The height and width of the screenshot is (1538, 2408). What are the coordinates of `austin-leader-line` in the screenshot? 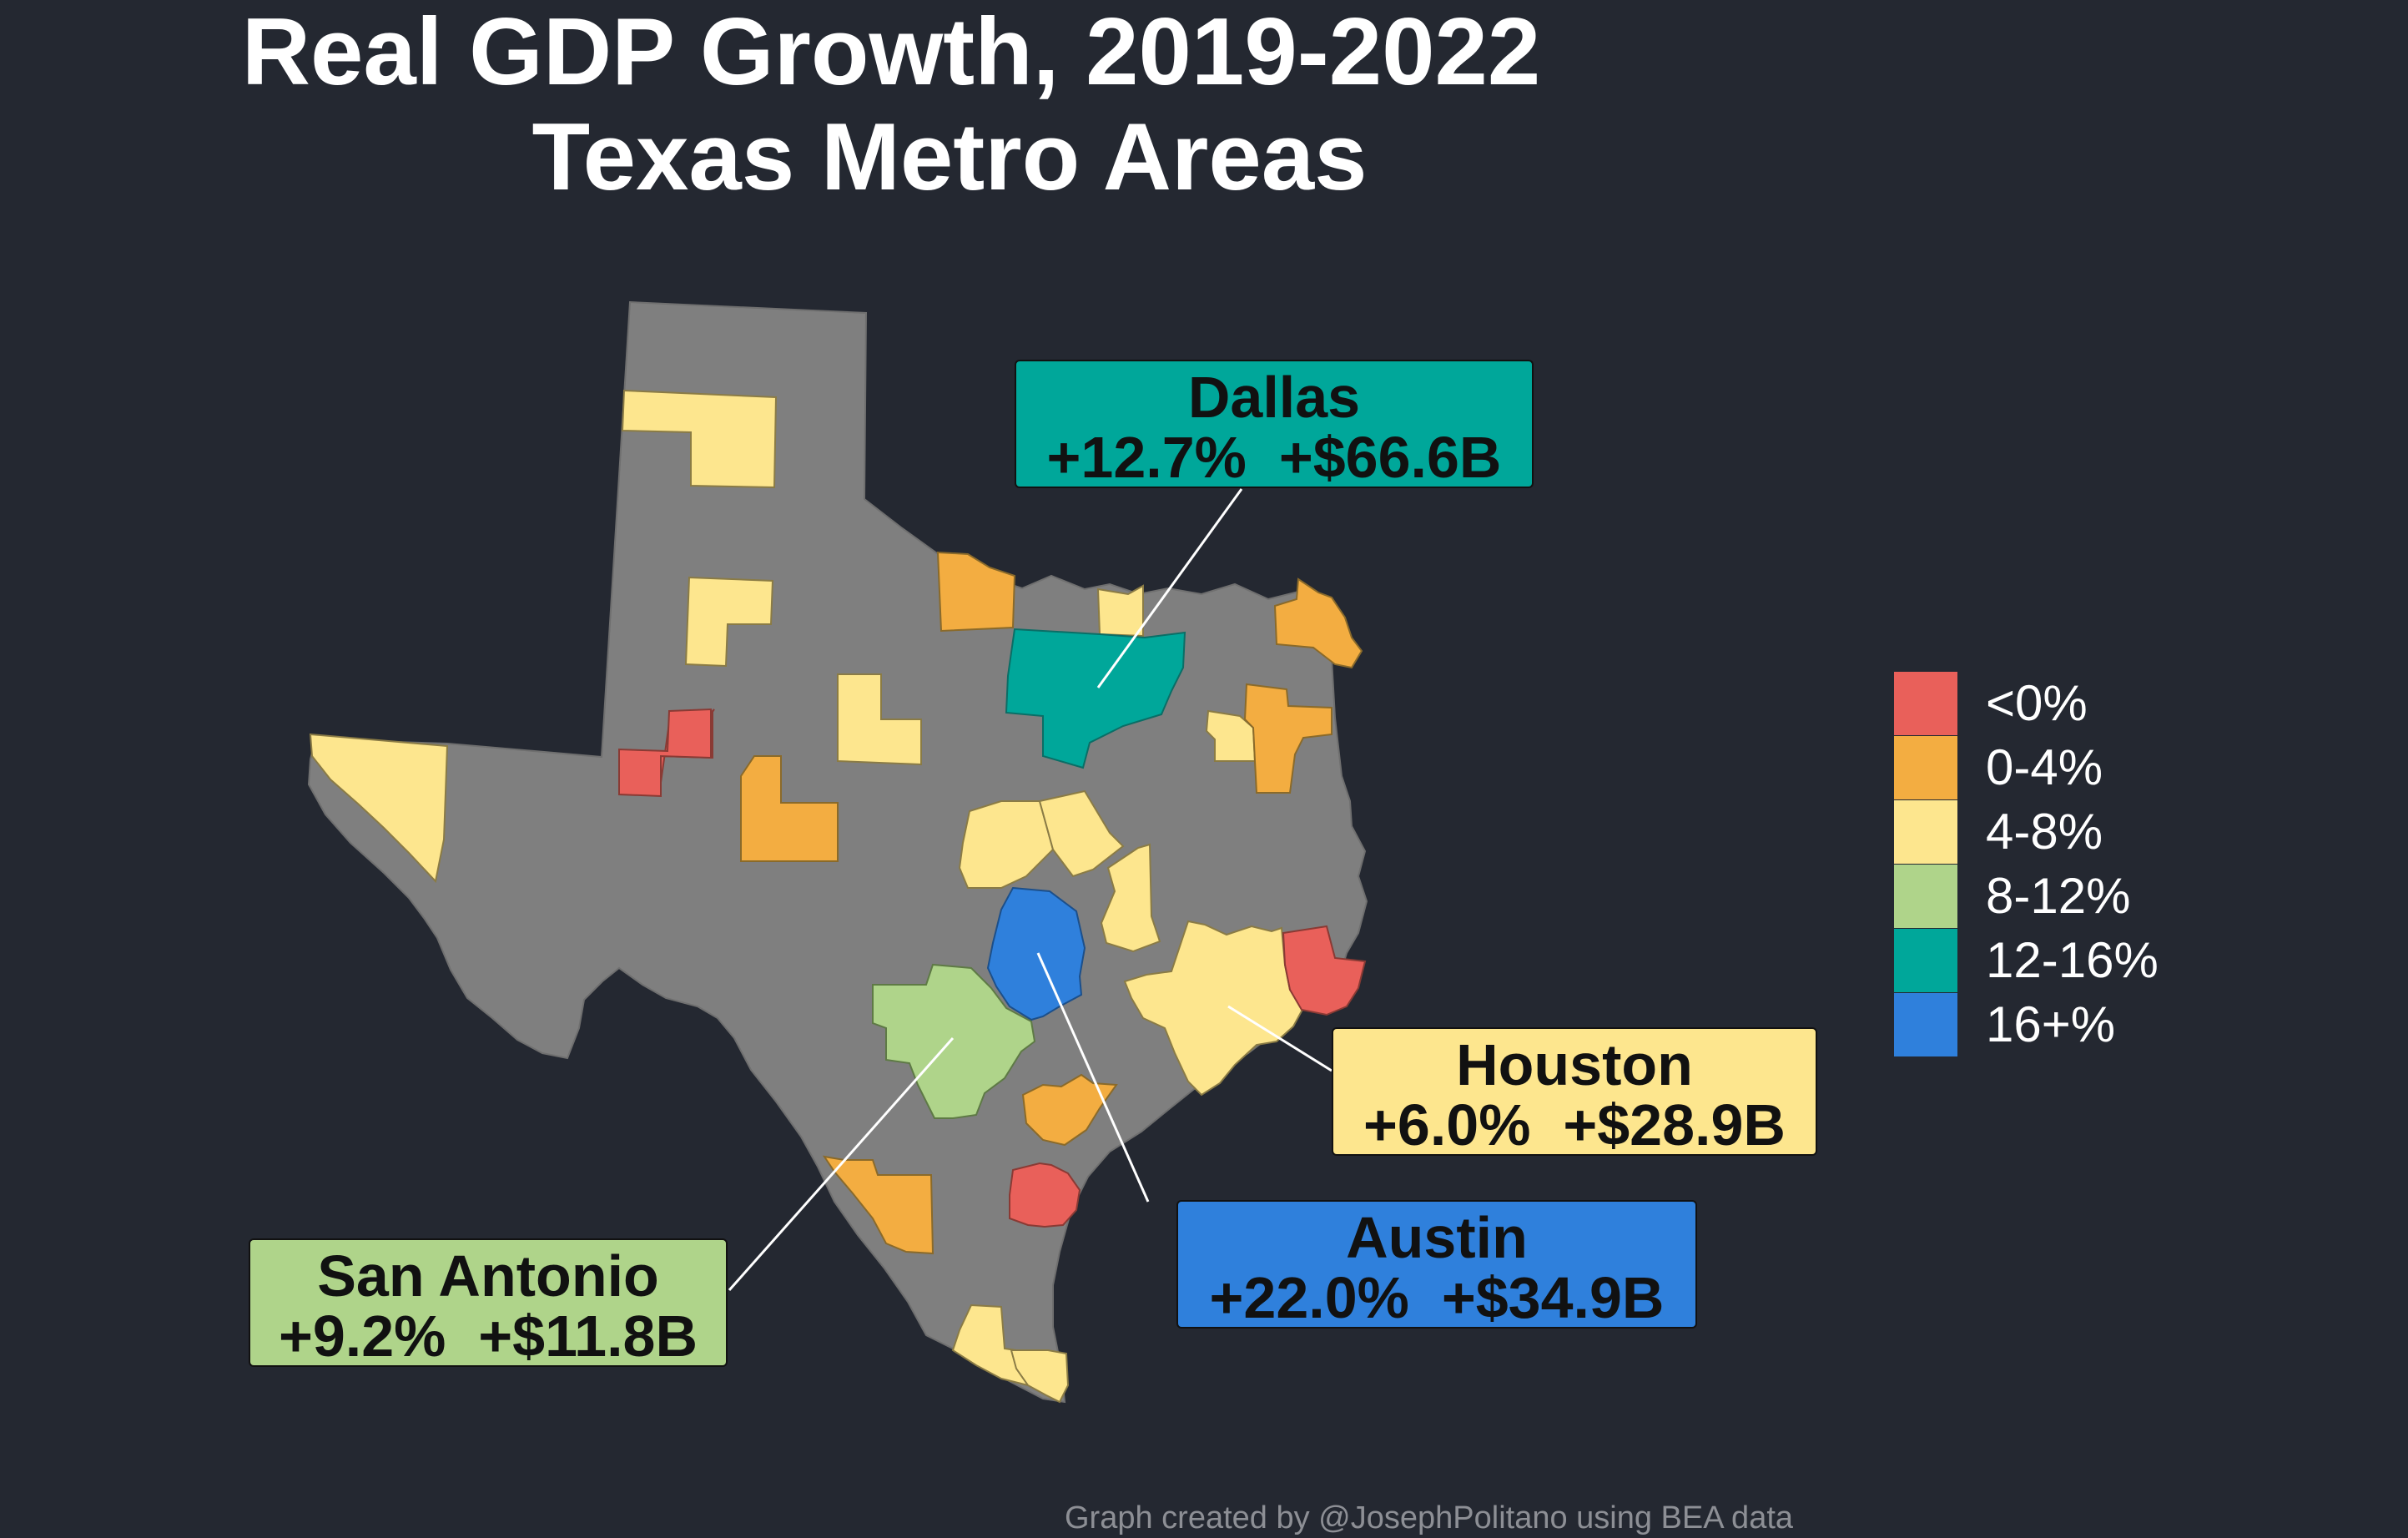 It's located at (1093, 1077).